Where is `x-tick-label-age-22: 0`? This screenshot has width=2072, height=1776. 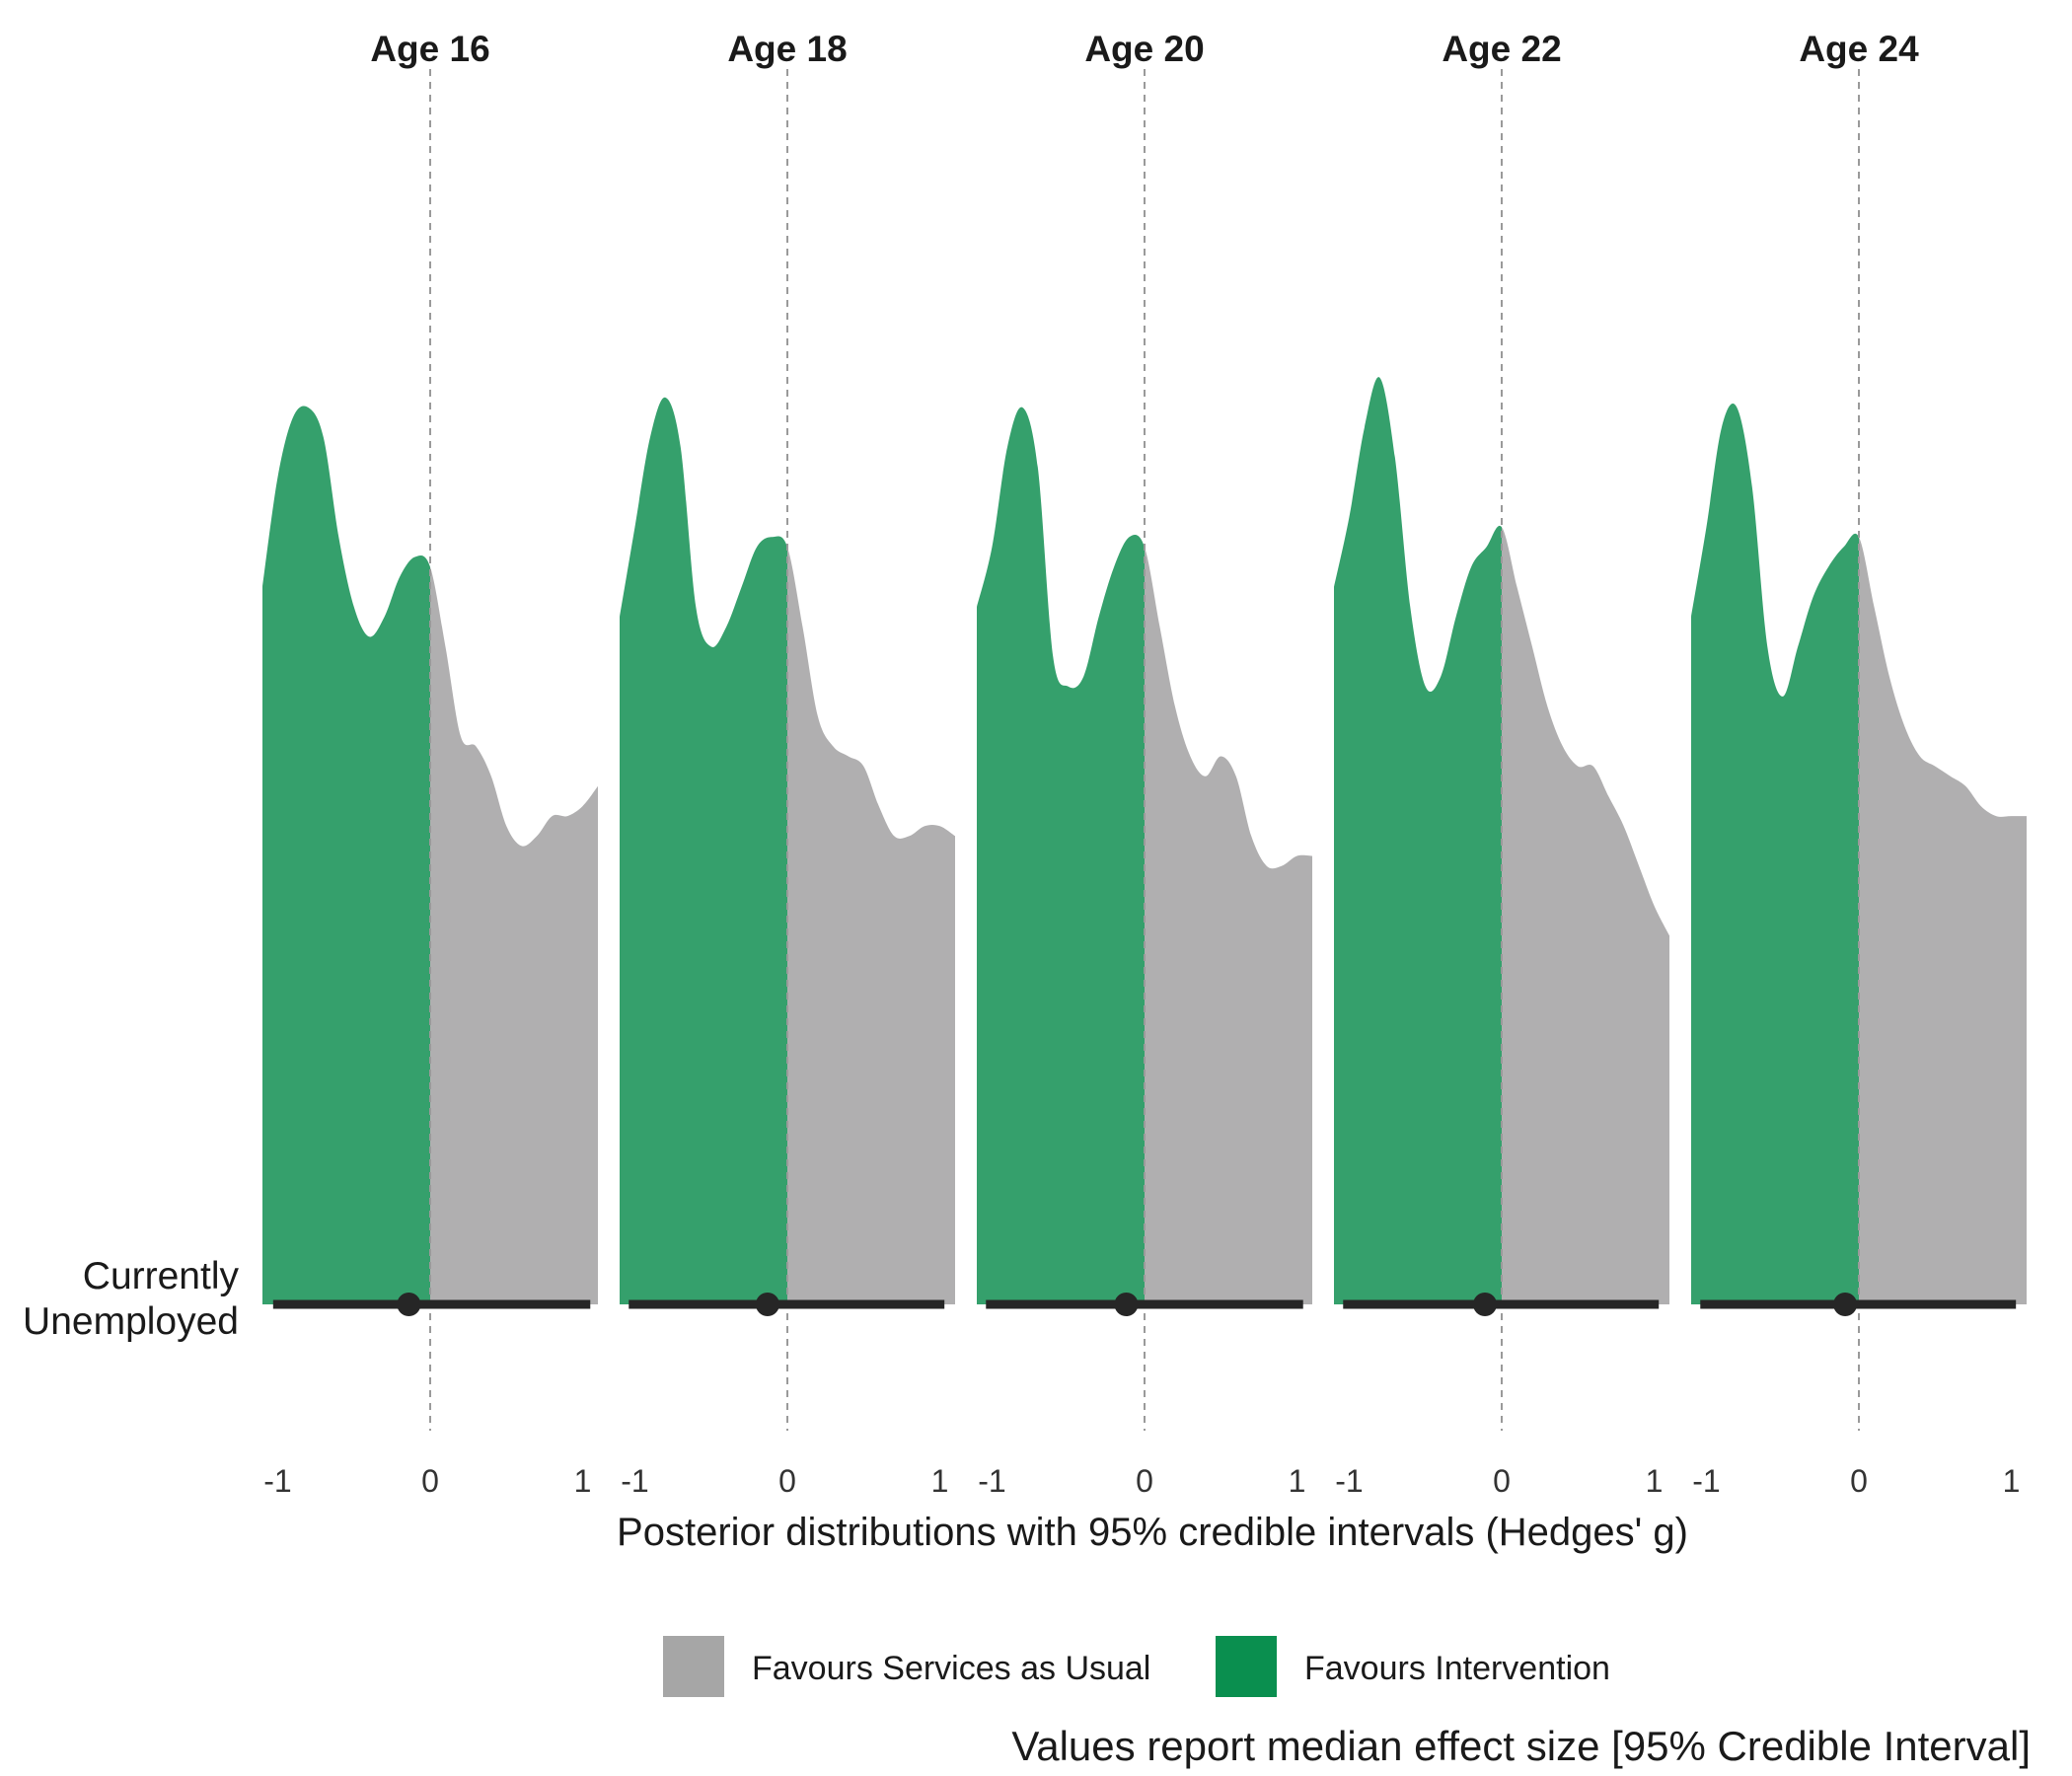 x-tick-label-age-22: 0 is located at coordinates (1502, 1481).